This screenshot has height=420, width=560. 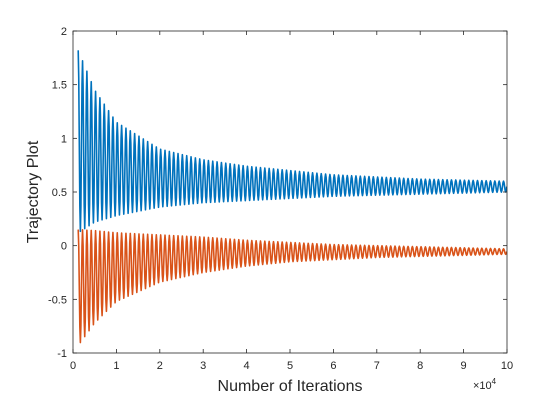 I want to click on y-tick-label: -0.5, so click(x=57, y=300).